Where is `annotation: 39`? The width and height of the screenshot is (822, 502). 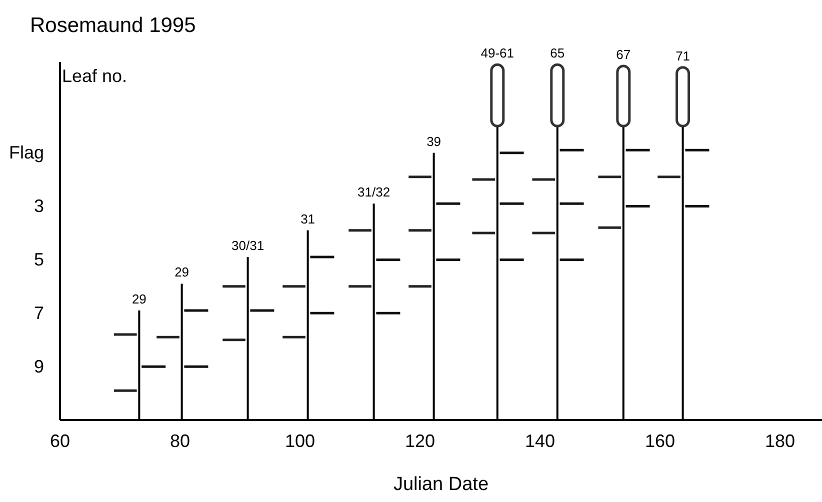 annotation: 39 is located at coordinates (434, 141).